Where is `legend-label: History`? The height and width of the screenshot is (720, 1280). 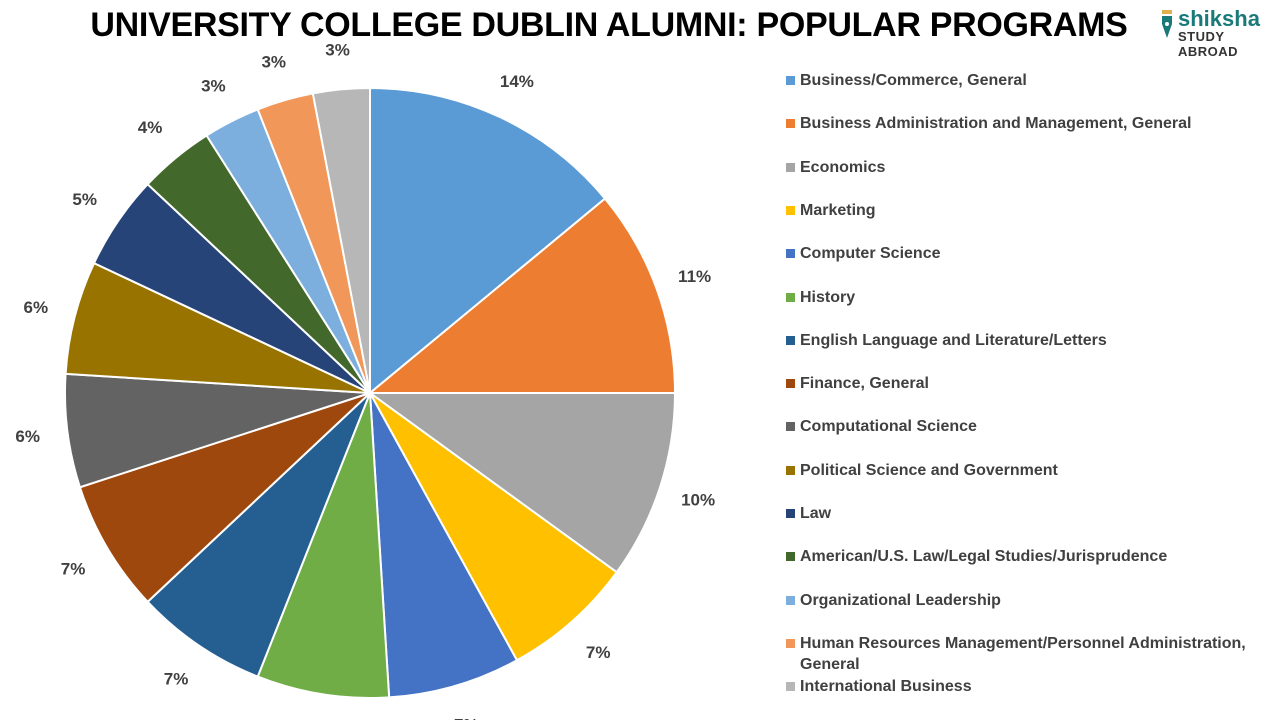 legend-label: History is located at coordinates (828, 297).